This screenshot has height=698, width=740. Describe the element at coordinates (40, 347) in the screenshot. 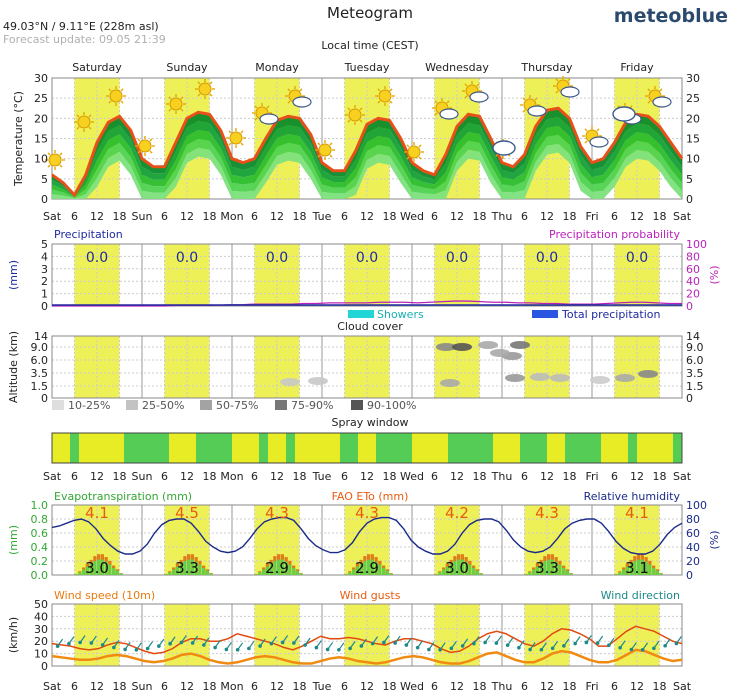

I see `cloud-y-tick-label: 9.0` at that location.